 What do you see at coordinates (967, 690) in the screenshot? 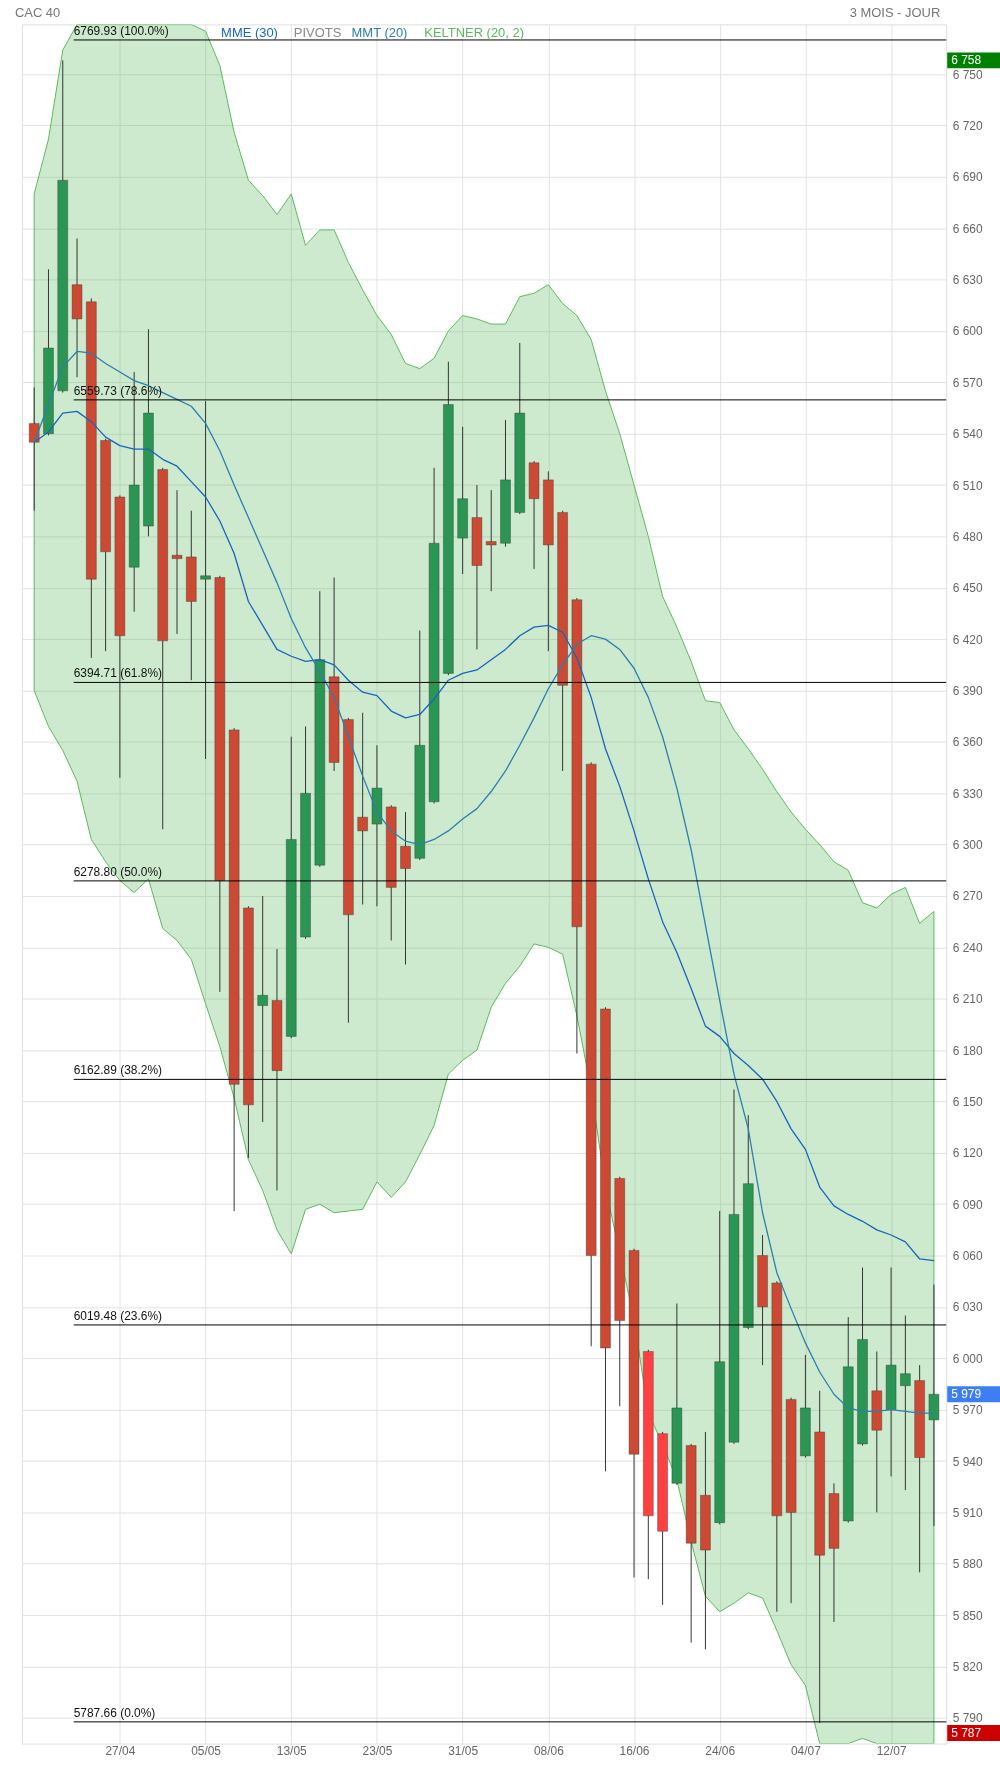
I see `y-tick-label: 6 390` at bounding box center [967, 690].